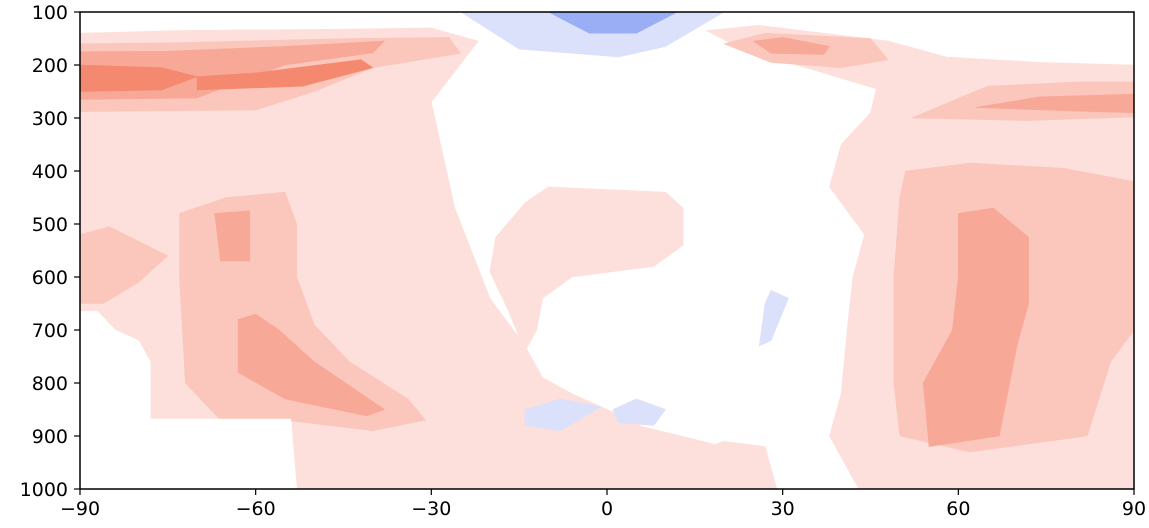  What do you see at coordinates (50, 66) in the screenshot?
I see `y-tick-label: 200` at bounding box center [50, 66].